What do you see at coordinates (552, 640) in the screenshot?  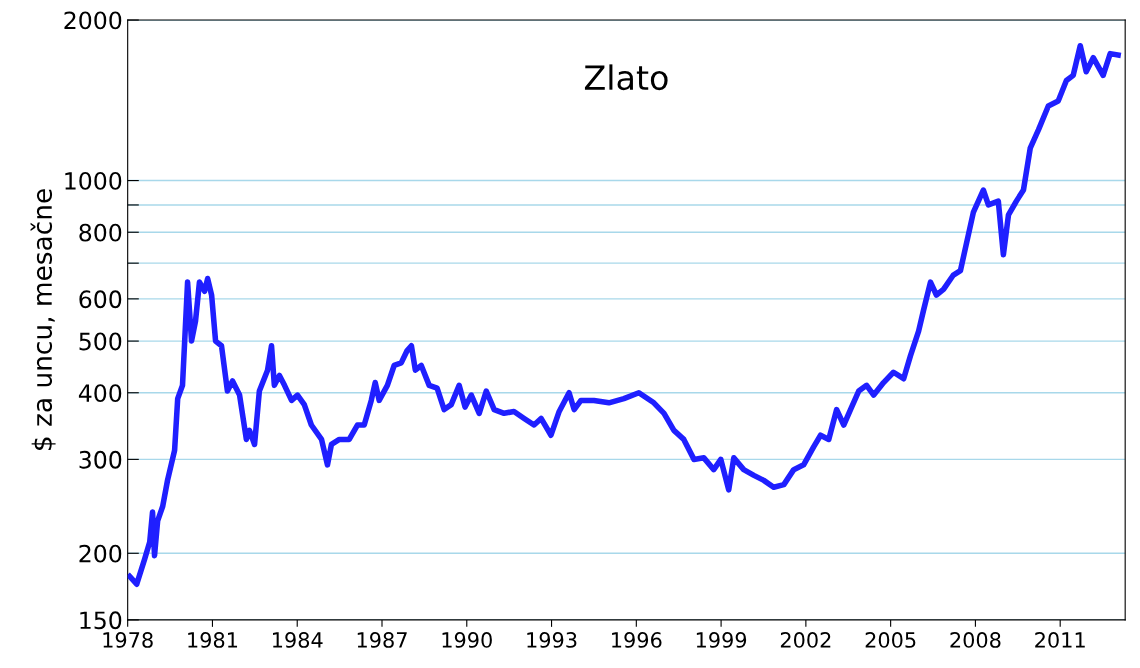 I see `x-tick-label: 1993` at bounding box center [552, 640].